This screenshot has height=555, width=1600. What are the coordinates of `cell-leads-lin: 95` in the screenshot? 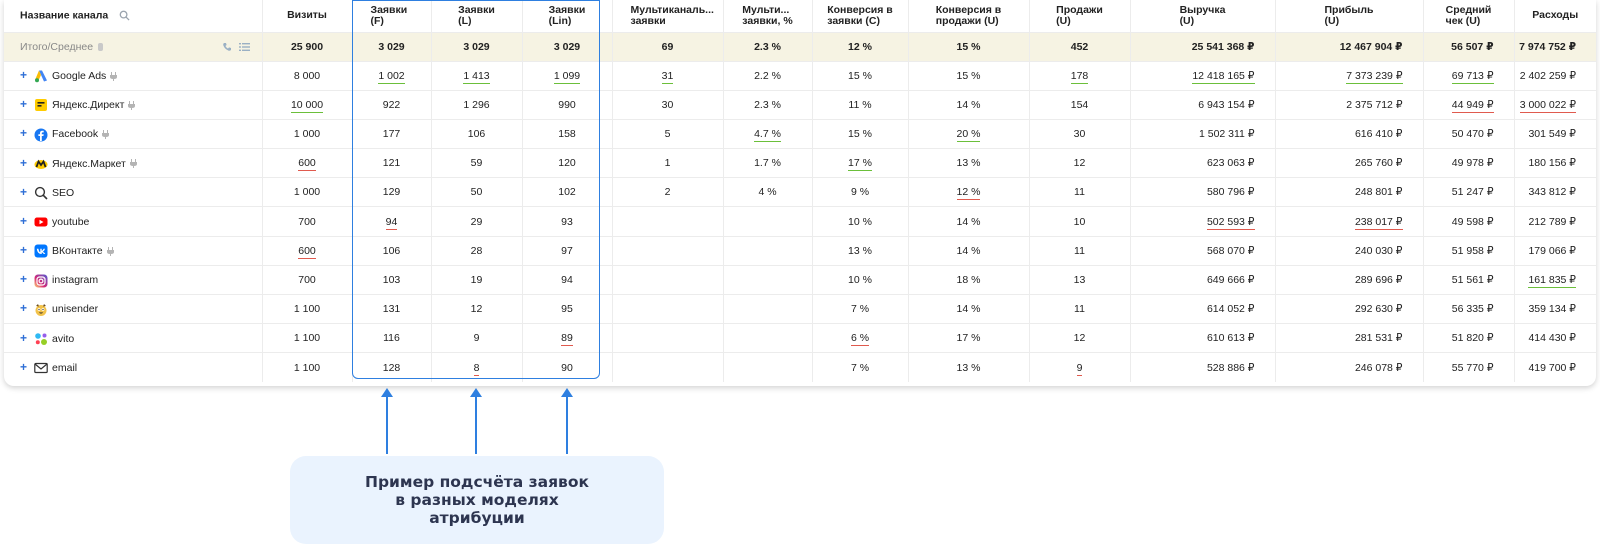 It's located at (566, 308).